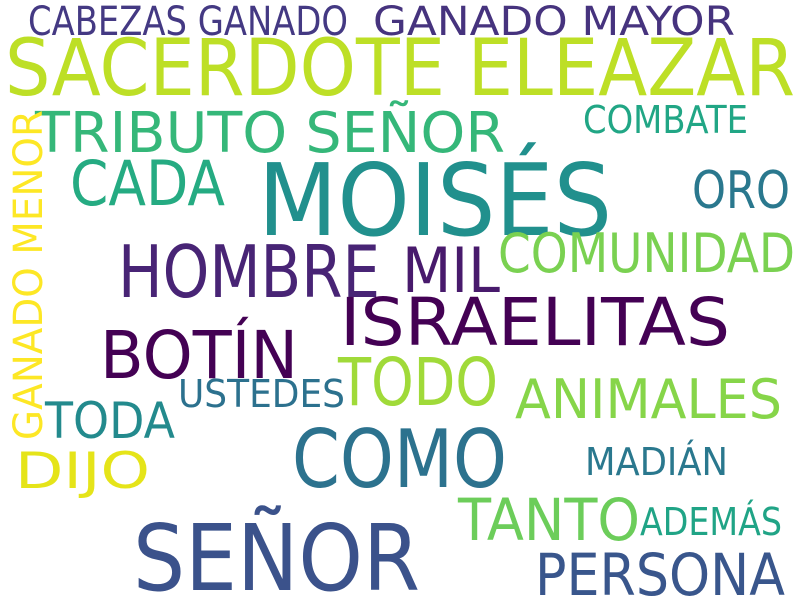 The height and width of the screenshot is (600, 800). Describe the element at coordinates (711, 522) in the screenshot. I see `cloud-word: ADEMÁS` at that location.